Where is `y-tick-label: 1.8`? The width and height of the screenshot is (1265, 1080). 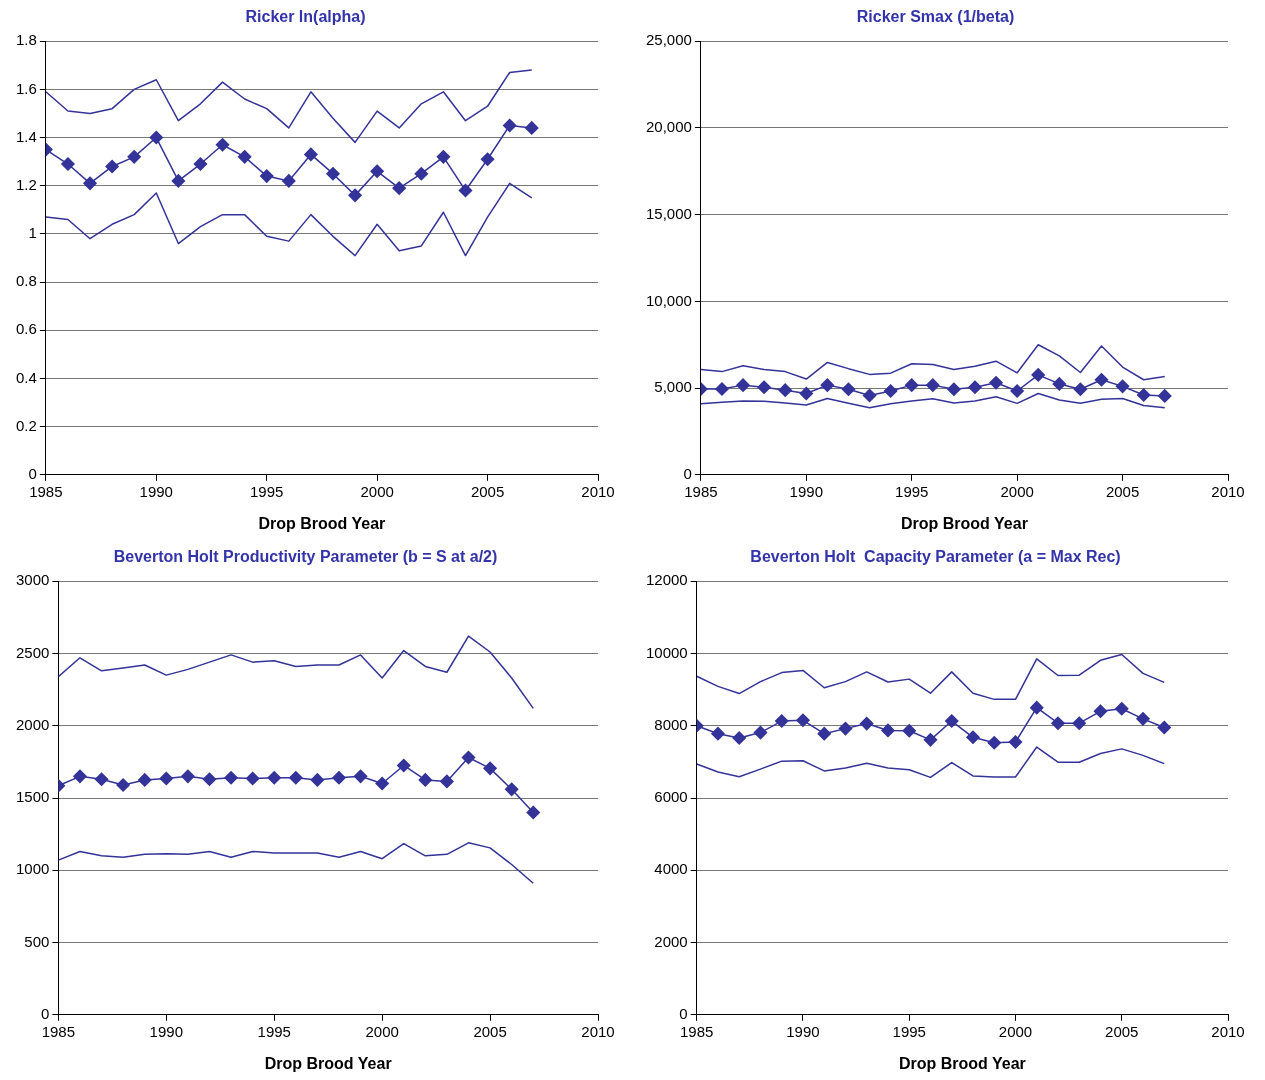
y-tick-label: 1.8 is located at coordinates (26, 40).